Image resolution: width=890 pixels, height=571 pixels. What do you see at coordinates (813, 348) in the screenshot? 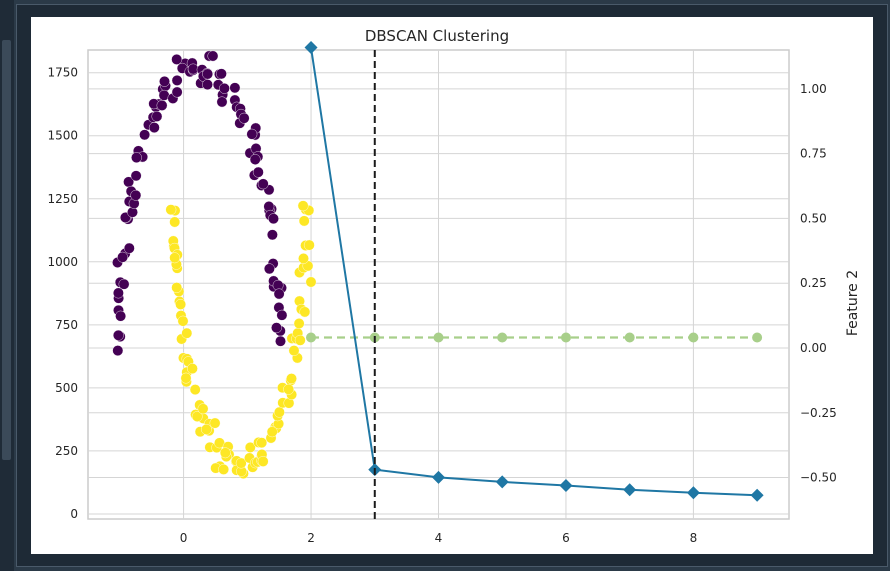
I see `y-right-tick-label: 0.00` at bounding box center [813, 348].